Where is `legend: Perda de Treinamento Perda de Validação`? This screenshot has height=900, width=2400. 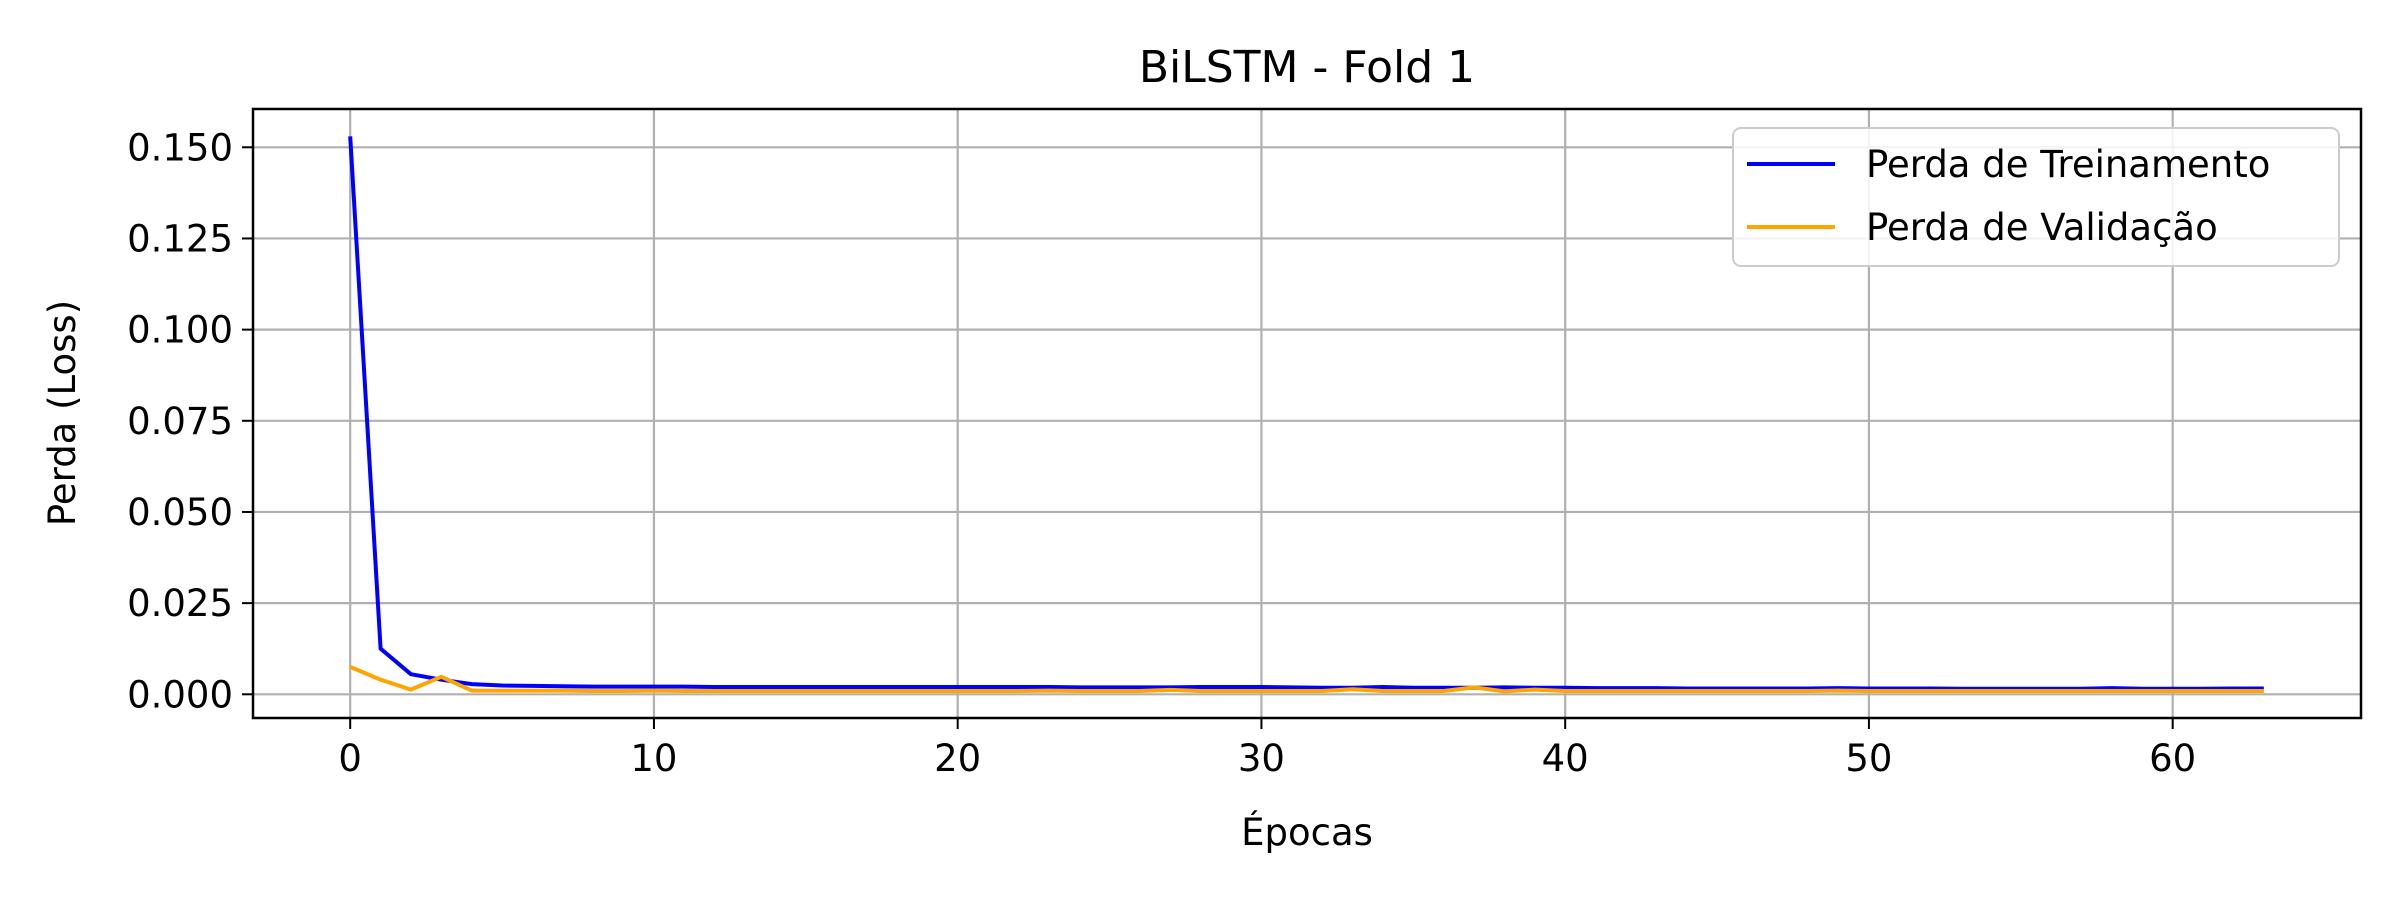
legend: Perda de Treinamento Perda de Validação is located at coordinates (2036, 197).